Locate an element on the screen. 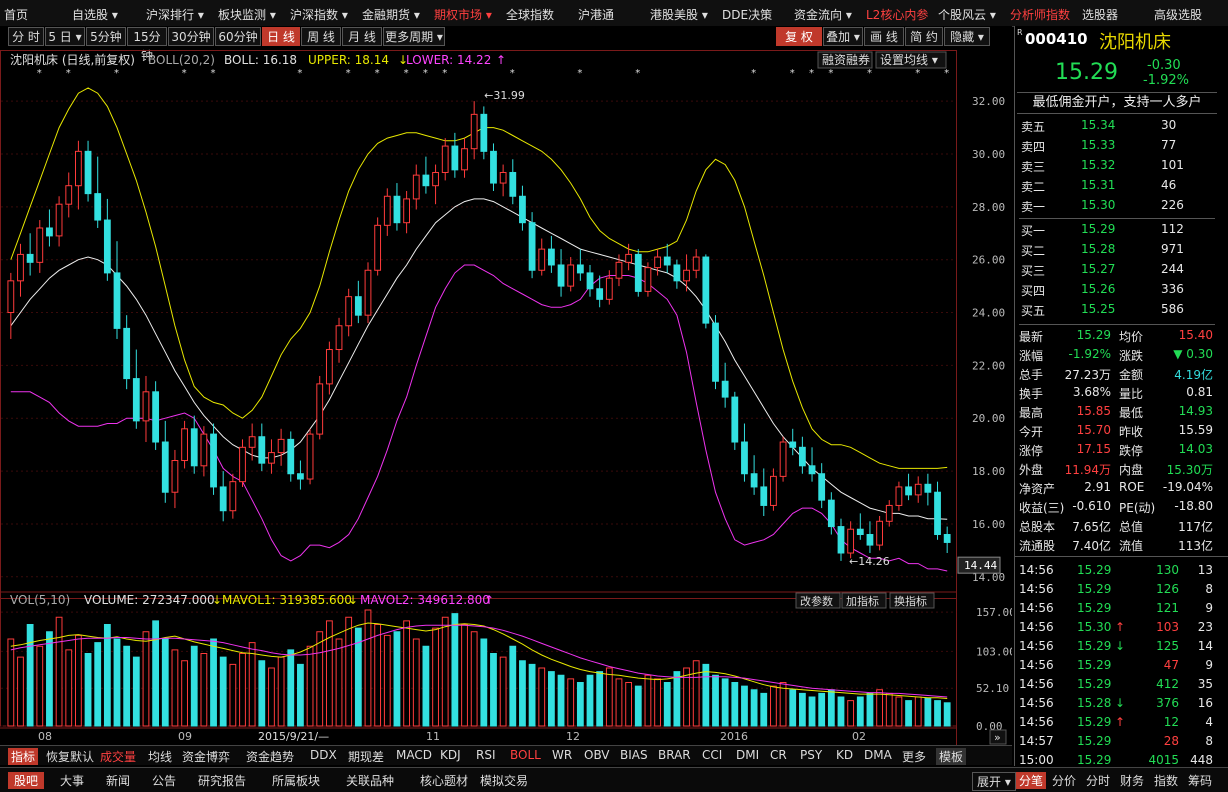 The image size is (1228, 792). ask-row: 卖二 15.31 46 is located at coordinates (1115, 185).